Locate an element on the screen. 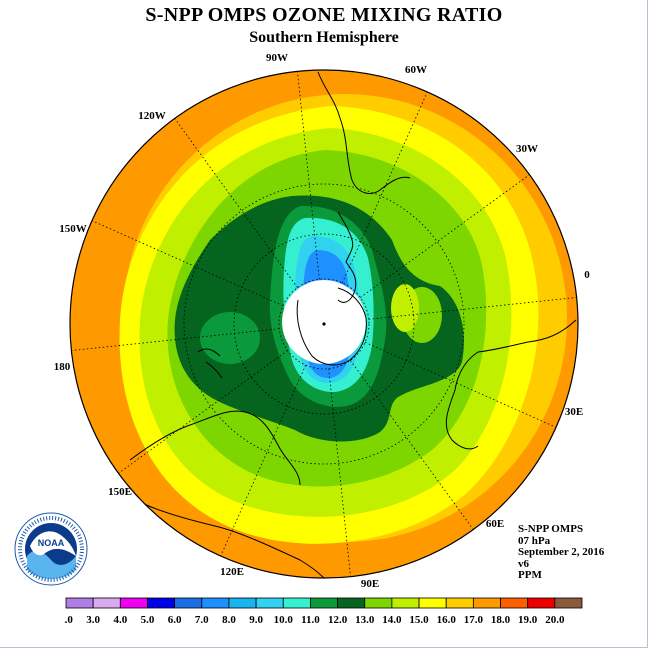 Image resolution: width=648 pixels, height=648 pixels. colorbar-label: 20.0 is located at coordinates (555, 620).